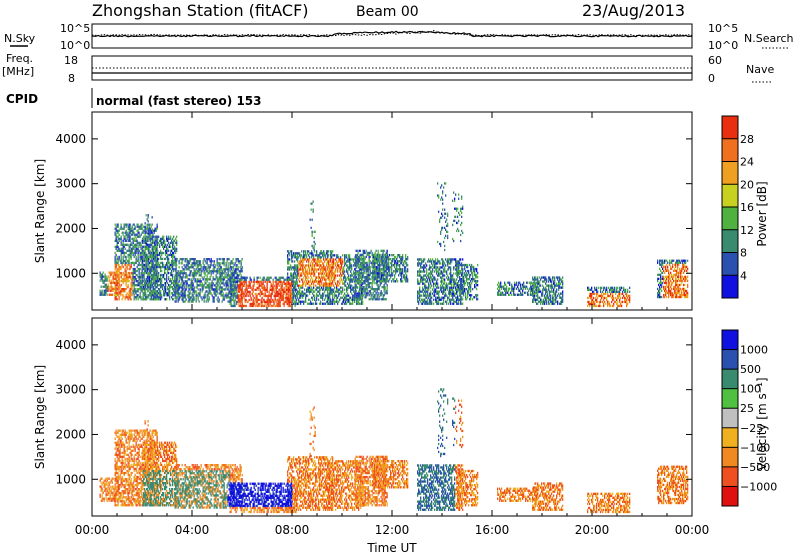 The height and width of the screenshot is (554, 800). What do you see at coordinates (392, 33) in the screenshot?
I see `nsearch-trace` at bounding box center [392, 33].